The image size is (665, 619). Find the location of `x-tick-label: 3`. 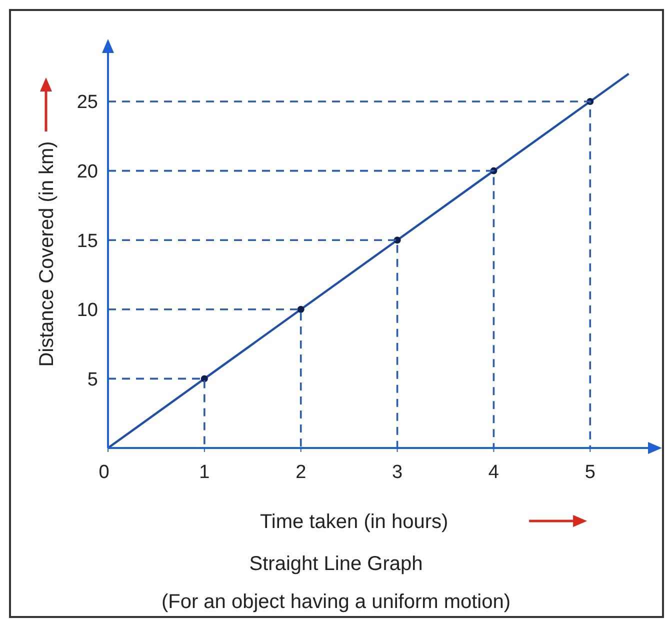

x-tick-label: 3 is located at coordinates (397, 472).